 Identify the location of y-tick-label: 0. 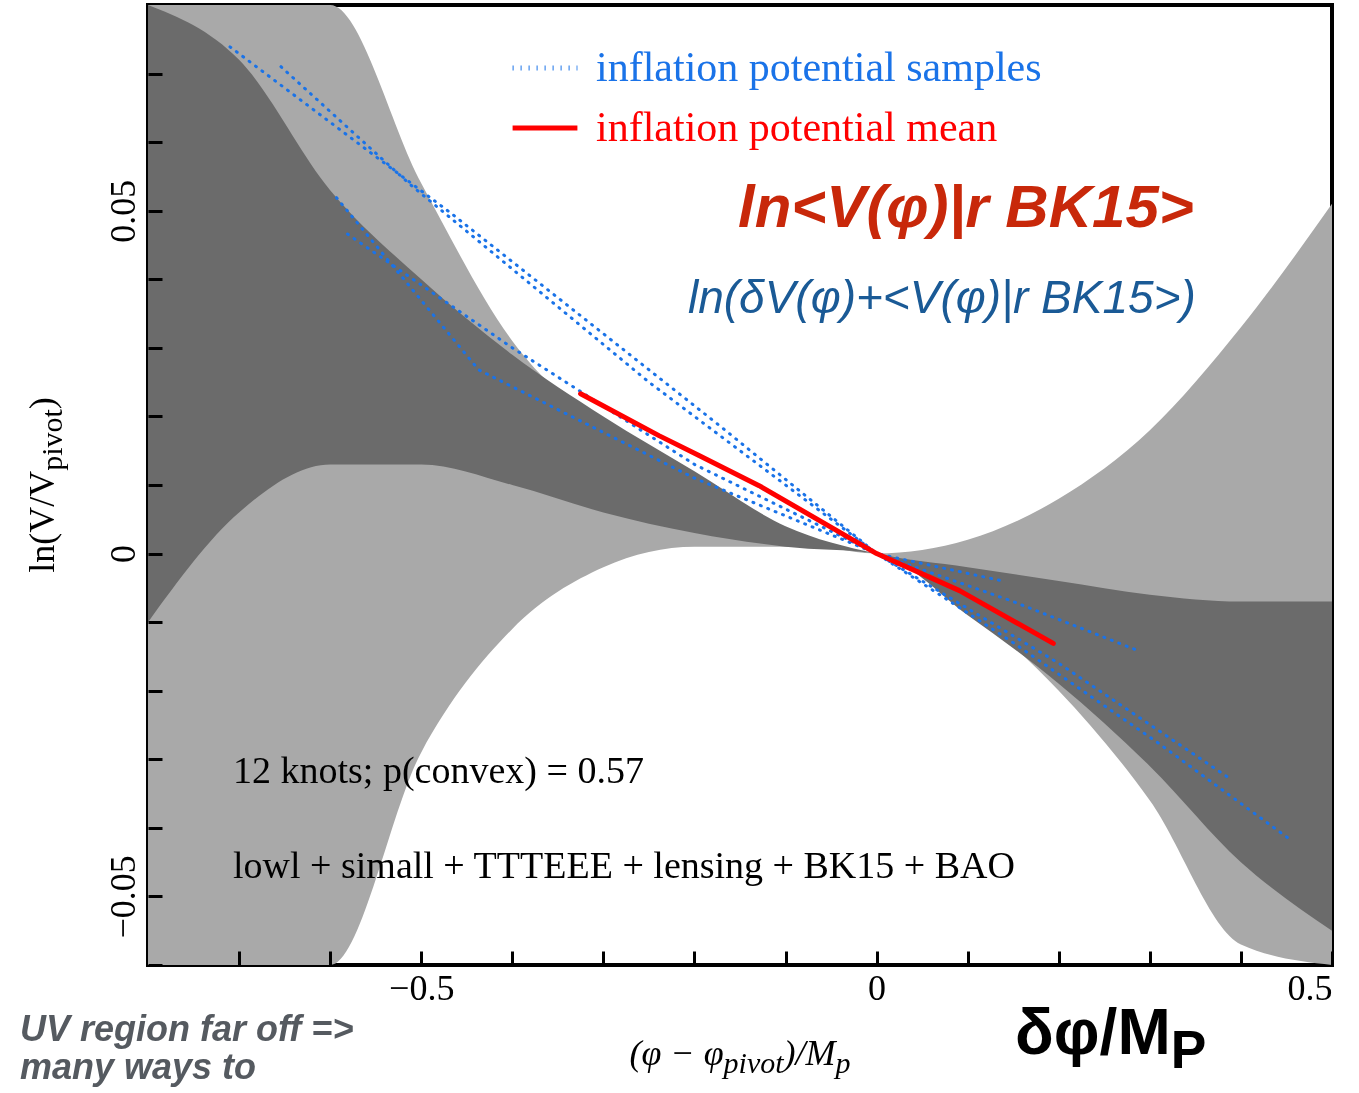
(122, 554).